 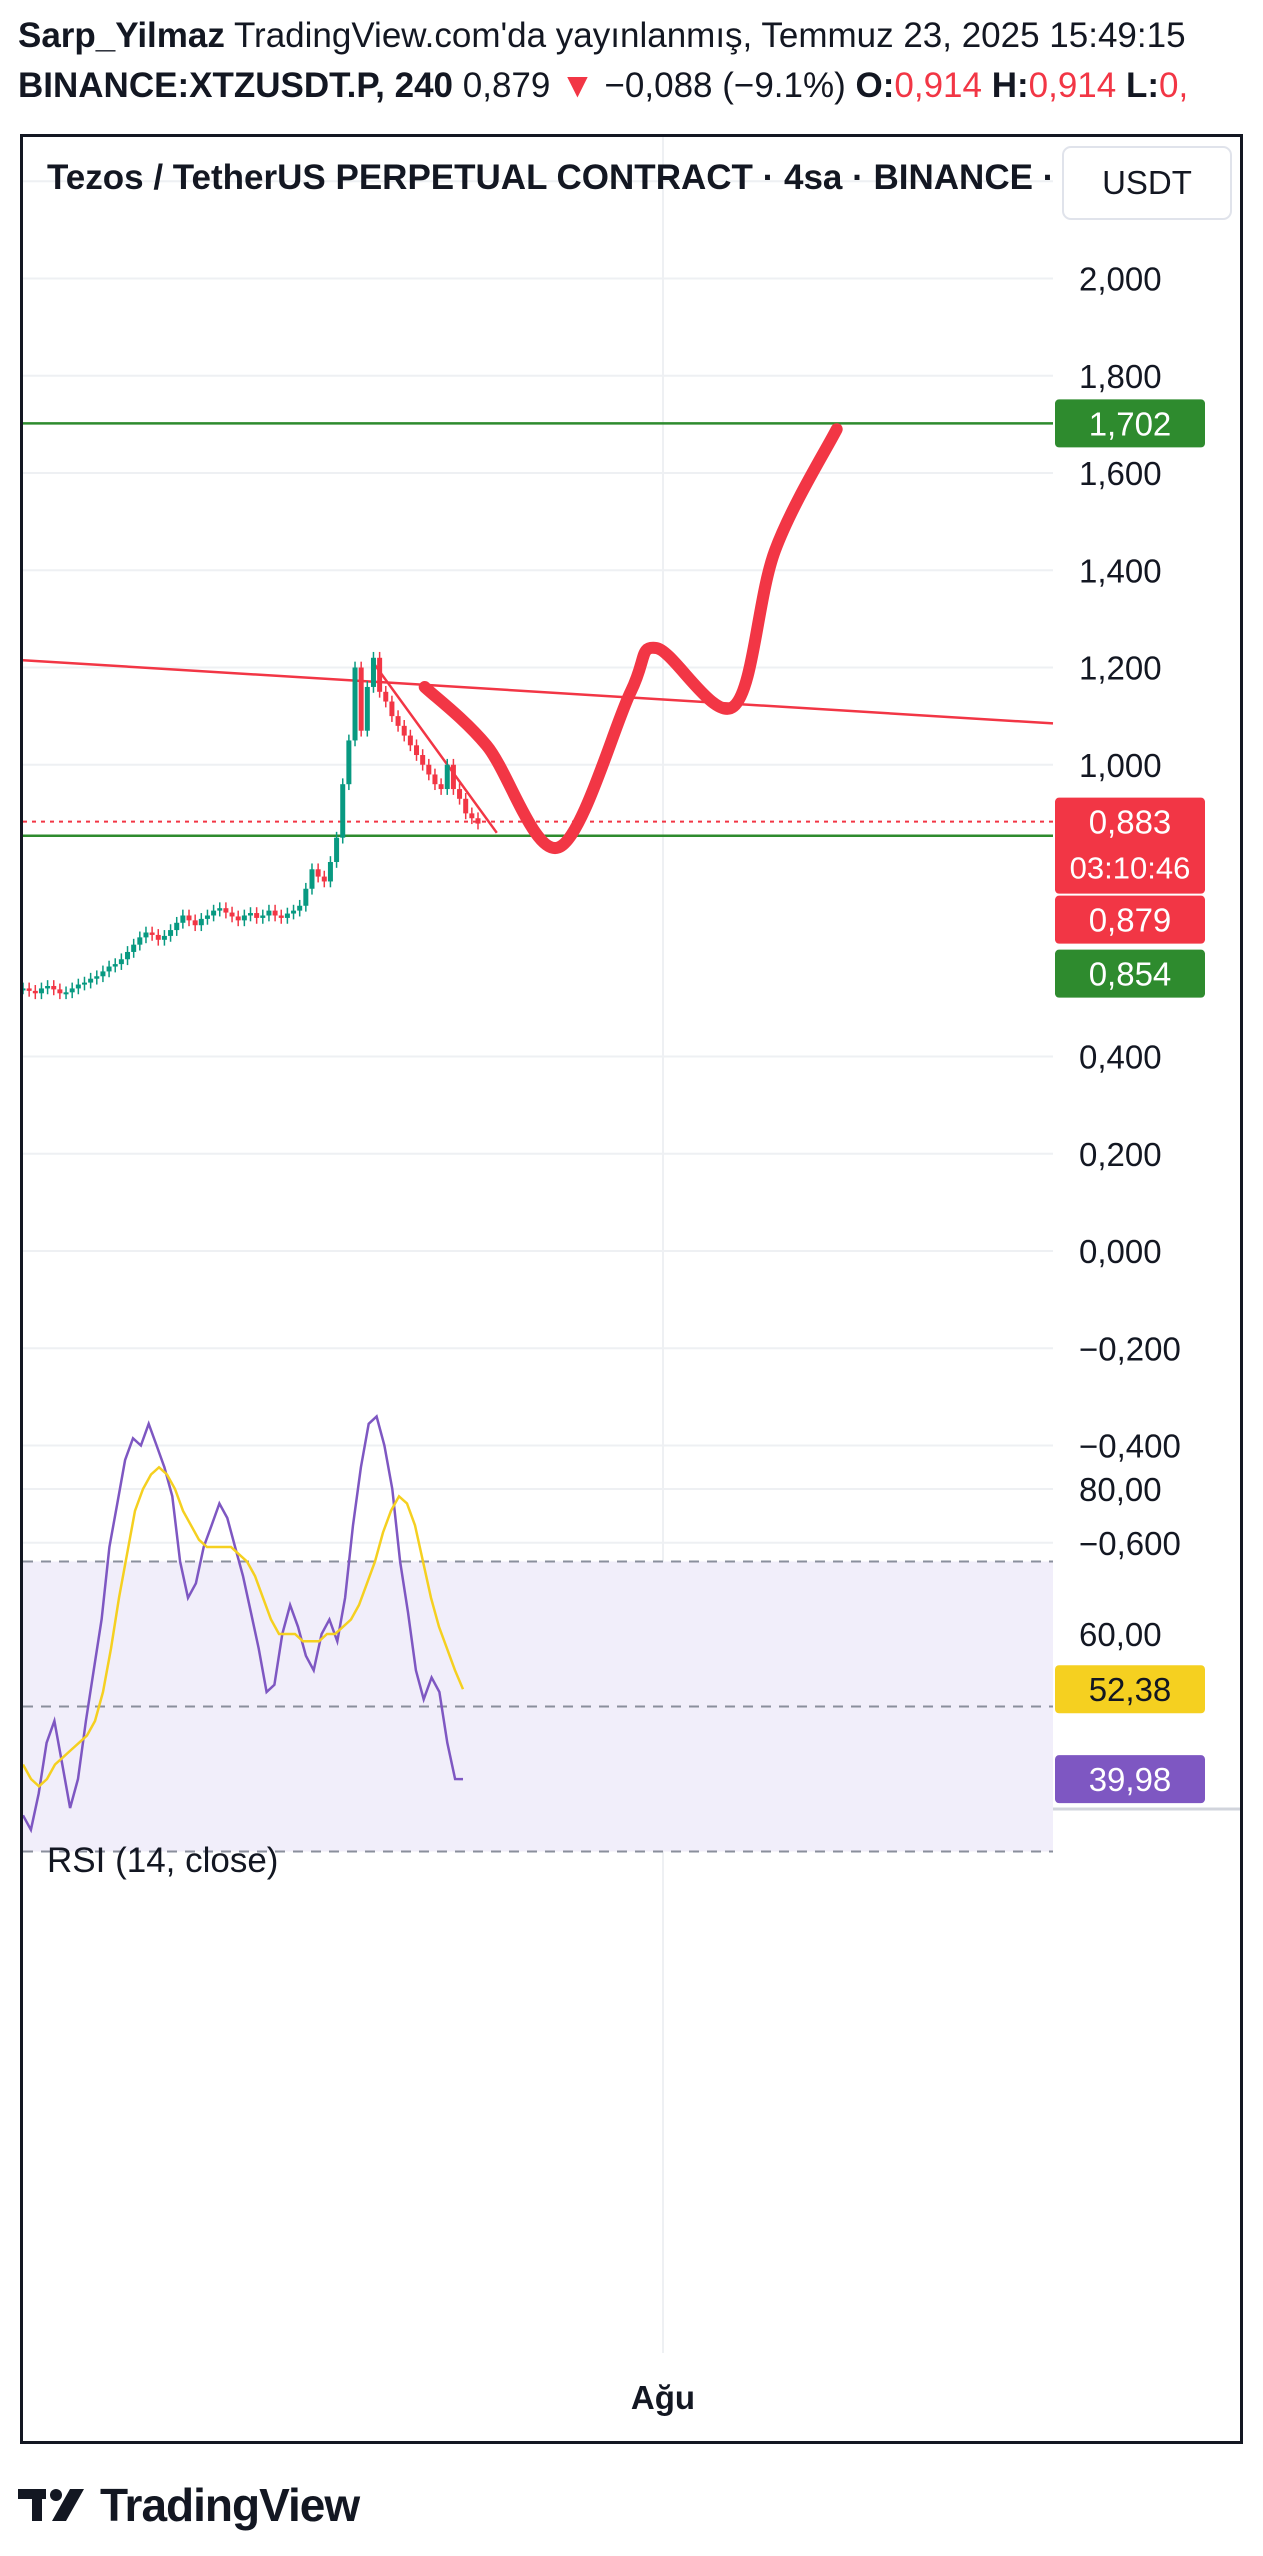 What do you see at coordinates (1130, 919) in the screenshot?
I see `last-price-tag` at bounding box center [1130, 919].